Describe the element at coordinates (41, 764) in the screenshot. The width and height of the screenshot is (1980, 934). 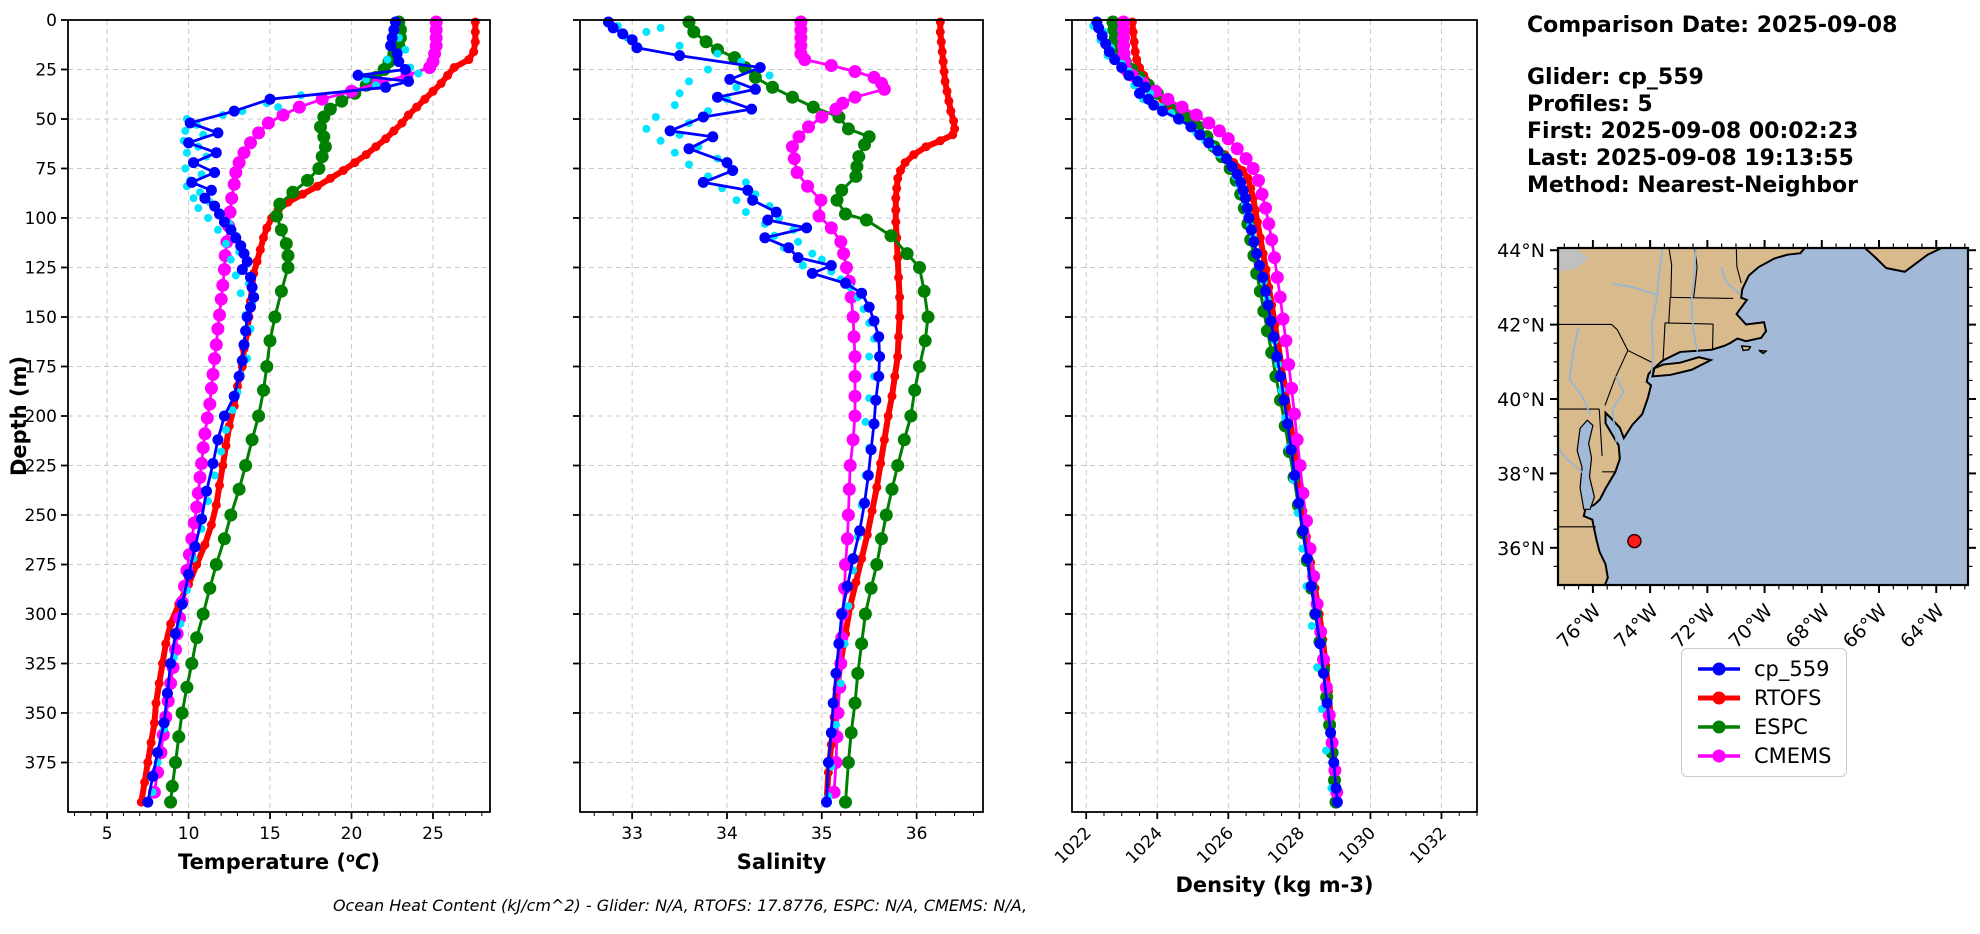
I see `svg-text: 375` at that location.